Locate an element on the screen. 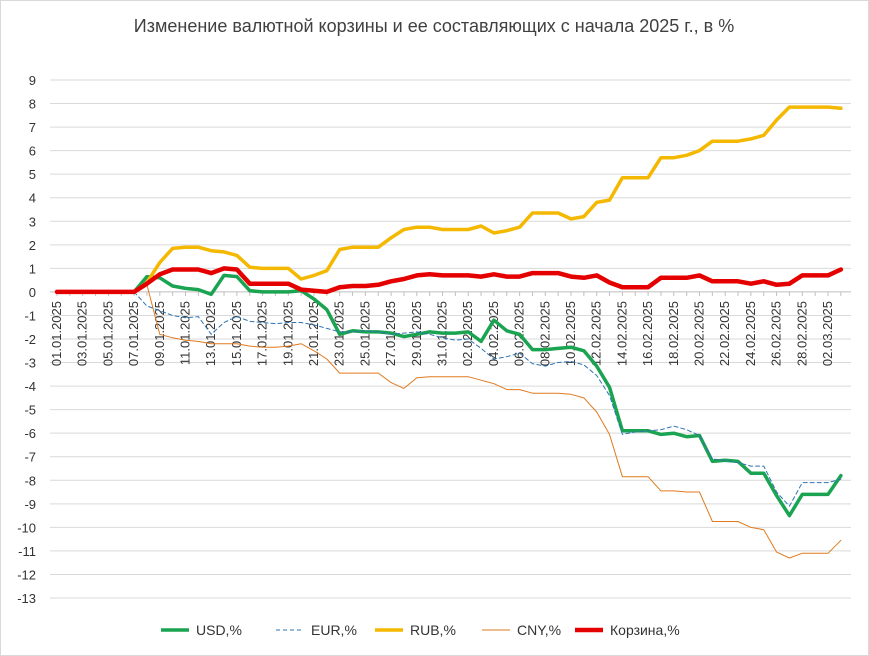 This screenshot has width=869, height=656. x-tick-label: 16.02.2025 is located at coordinates (647, 333).